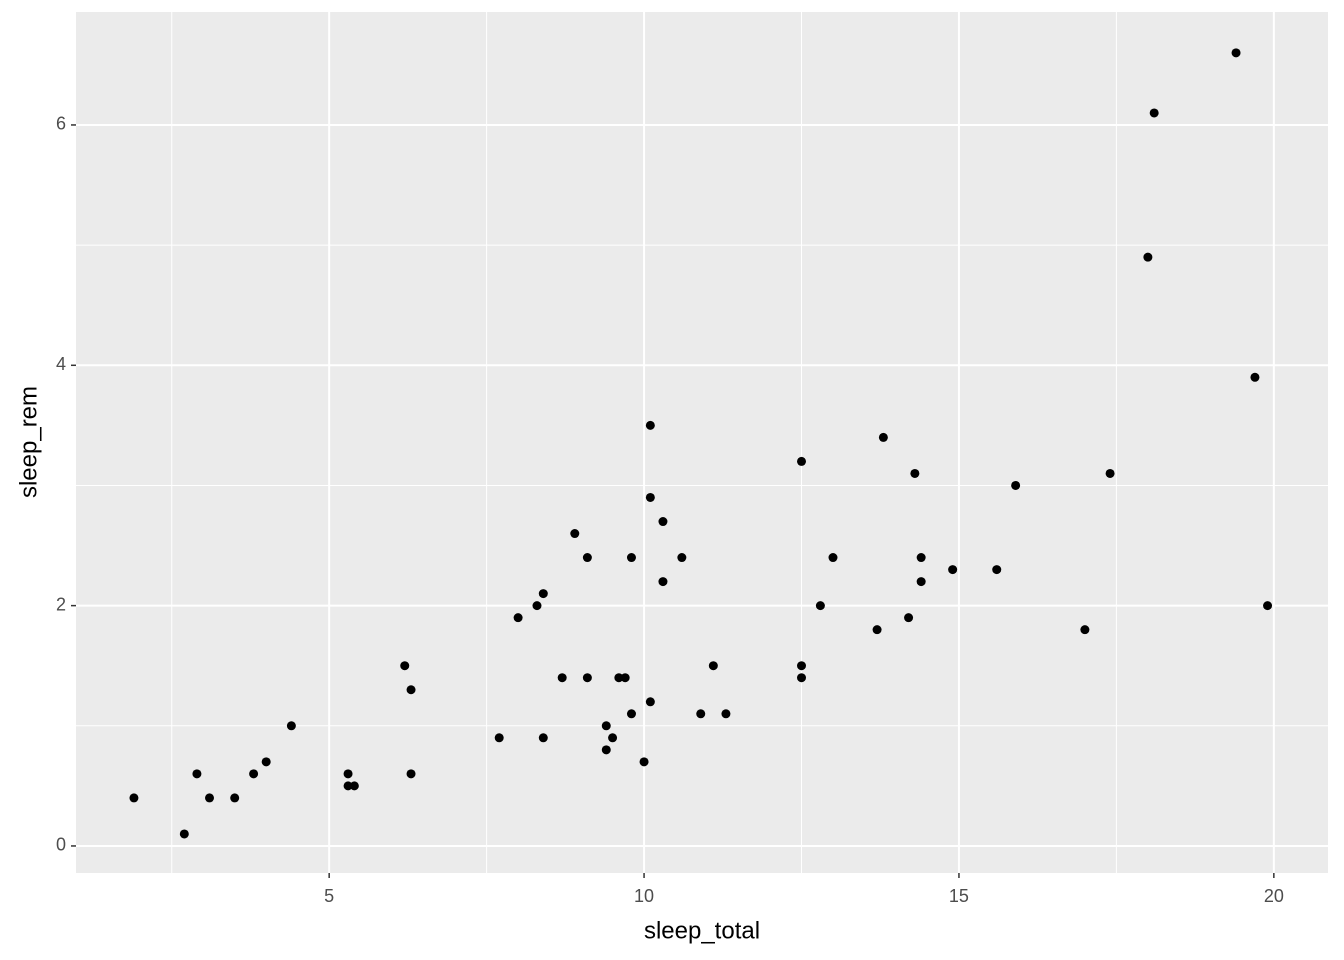  What do you see at coordinates (61, 364) in the screenshot?
I see `y-tick-label: 4` at bounding box center [61, 364].